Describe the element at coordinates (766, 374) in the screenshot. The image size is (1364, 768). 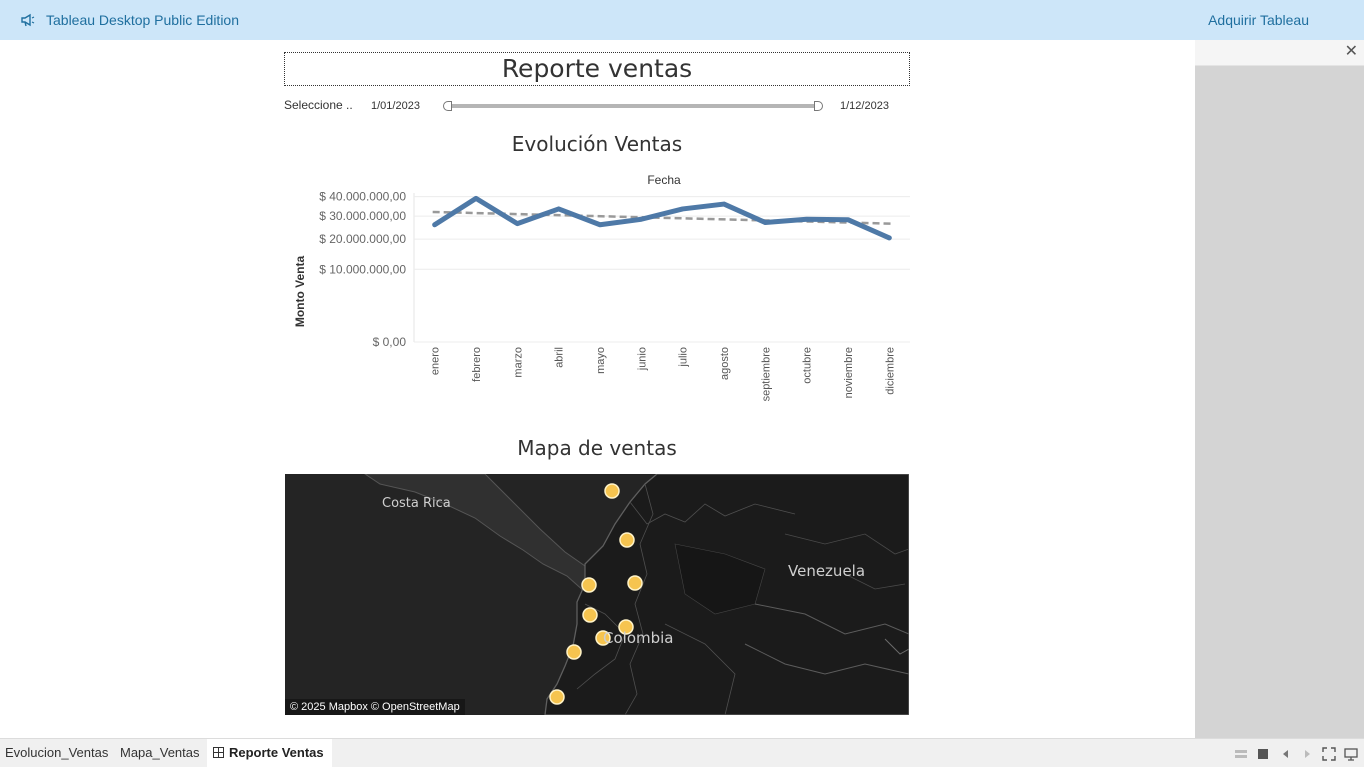
I see `x-tick-label: septiembre` at that location.